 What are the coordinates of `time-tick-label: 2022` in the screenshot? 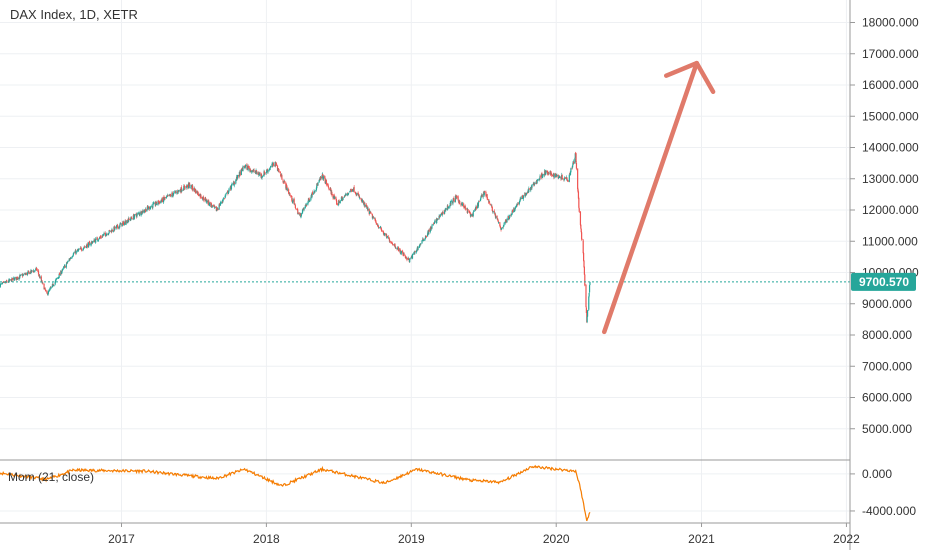 It's located at (846, 539).